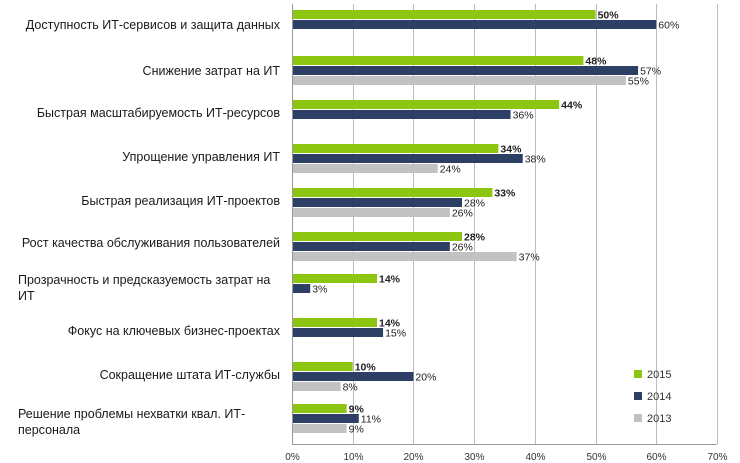 The height and width of the screenshot is (463, 740). Describe the element at coordinates (350, 388) in the screenshot. I see `data-label: 8%` at that location.